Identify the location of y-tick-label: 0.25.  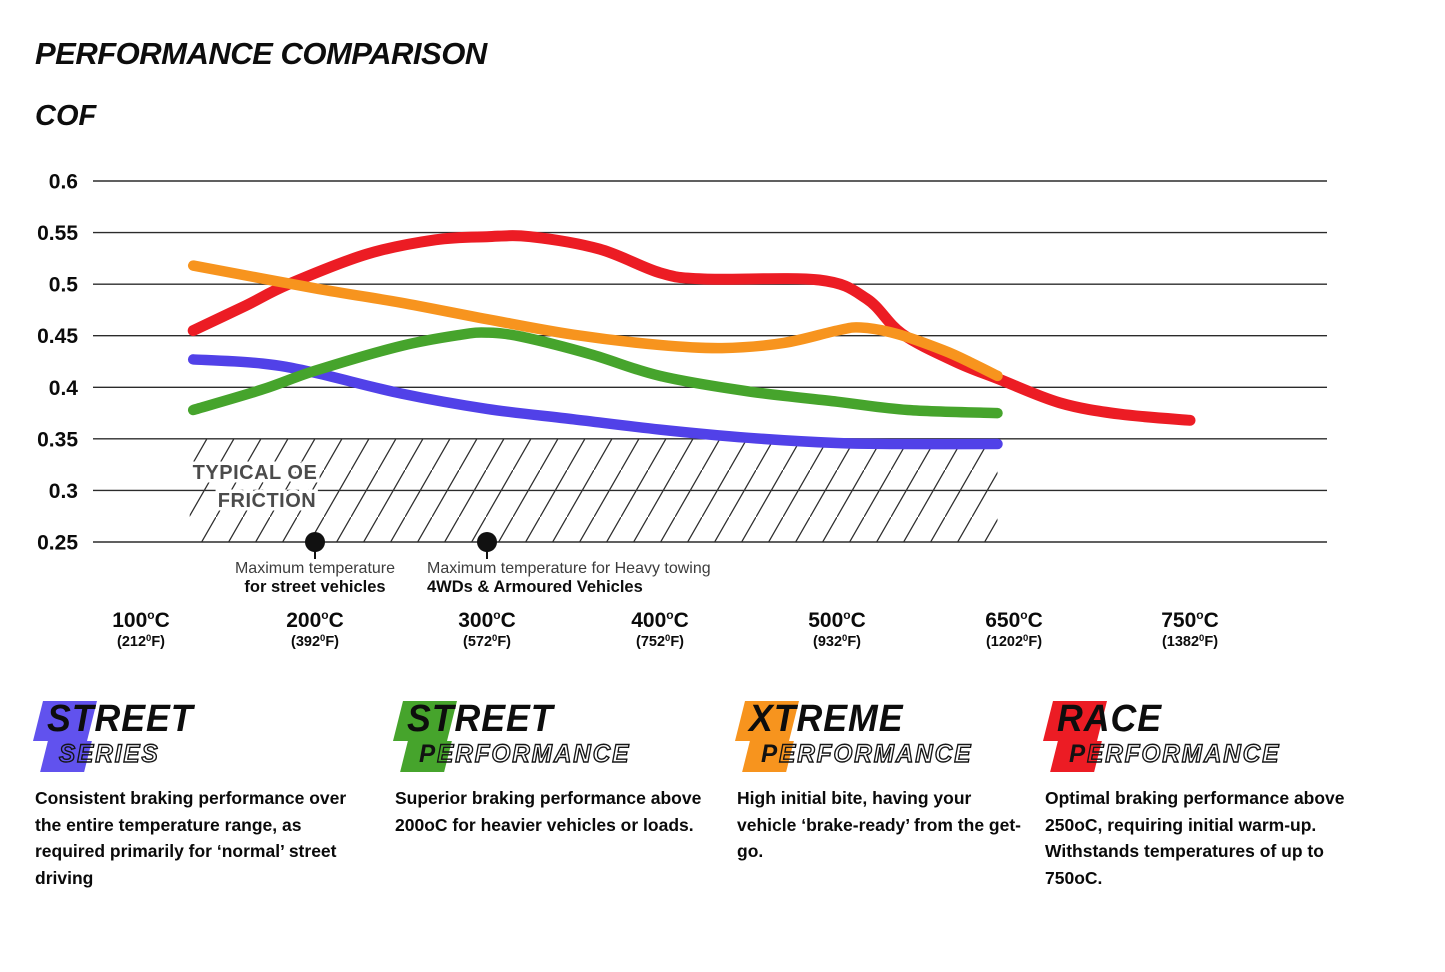
(57, 543).